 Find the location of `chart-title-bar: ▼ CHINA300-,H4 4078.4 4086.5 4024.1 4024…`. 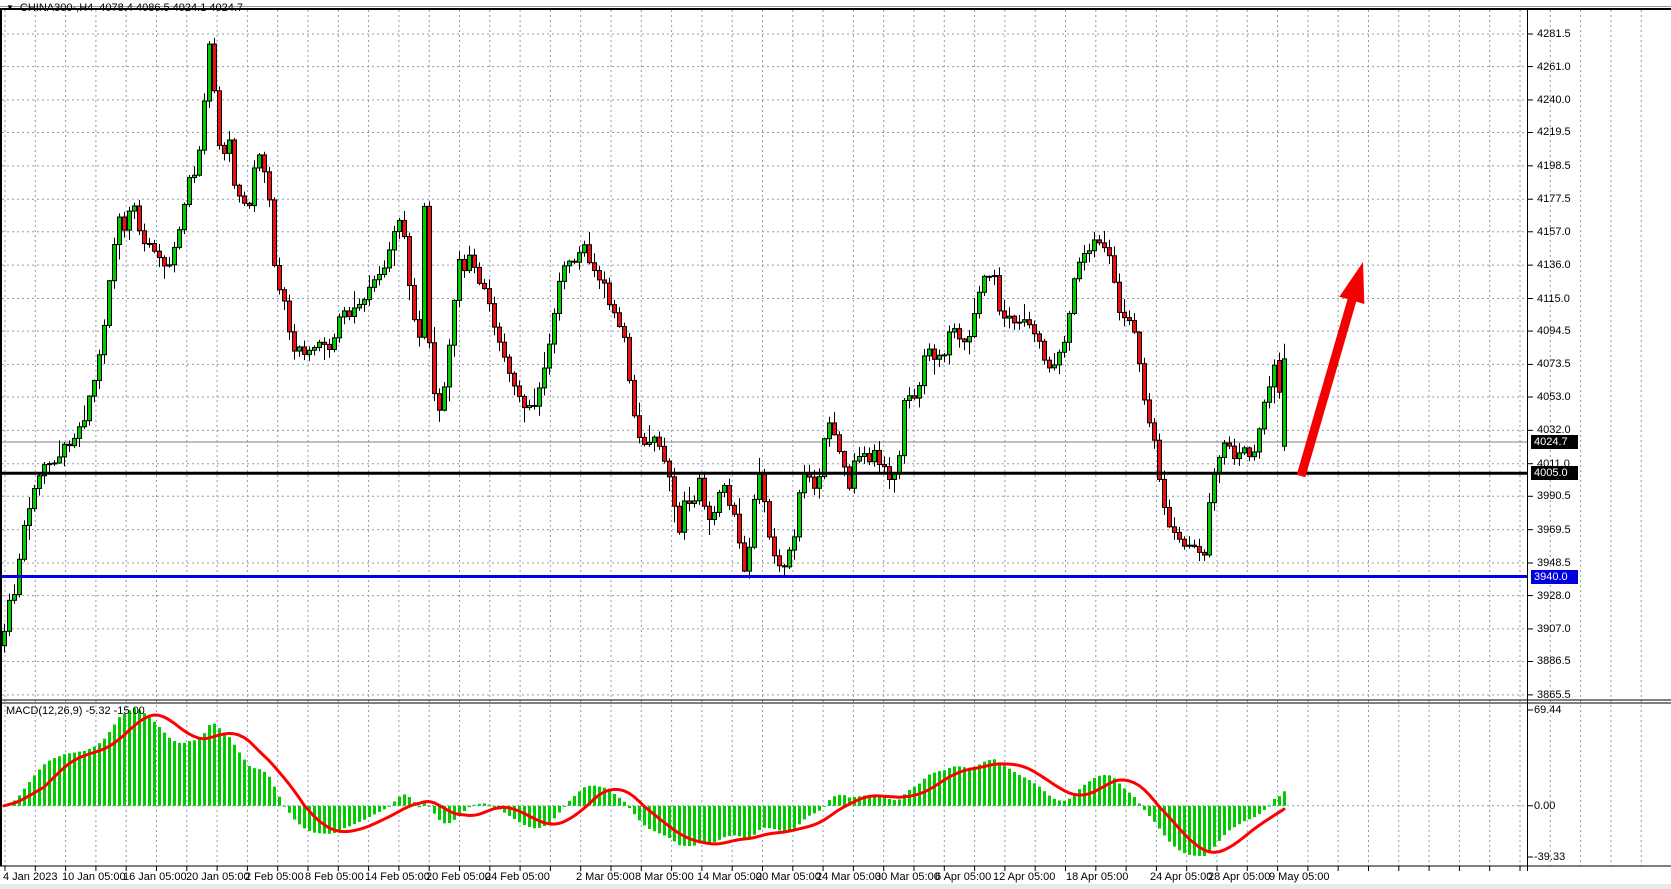

chart-title-bar: ▼ CHINA300-,H4 4078.4 4086.5 4024.1 4024… is located at coordinates (124, 8).